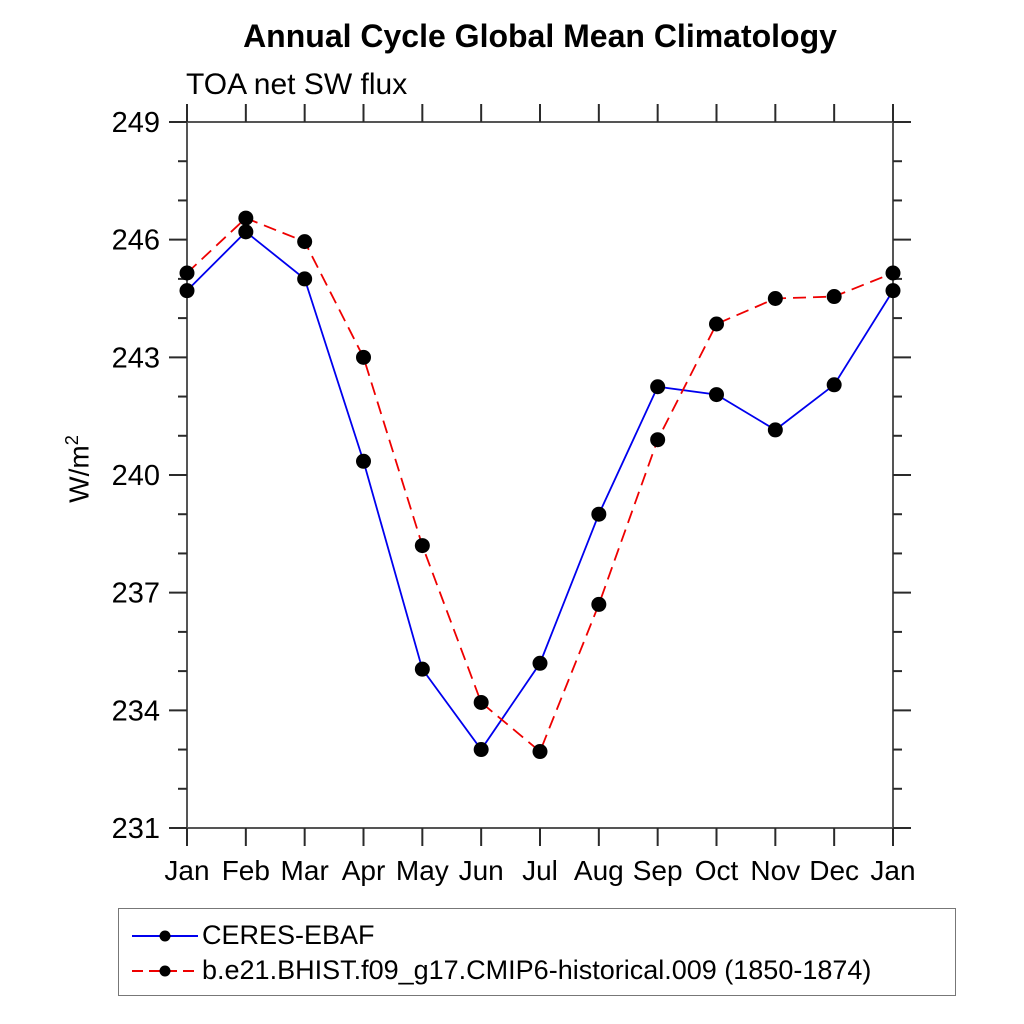 The width and height of the screenshot is (1024, 1024). I want to click on y-tick-label: 249, so click(136, 123).